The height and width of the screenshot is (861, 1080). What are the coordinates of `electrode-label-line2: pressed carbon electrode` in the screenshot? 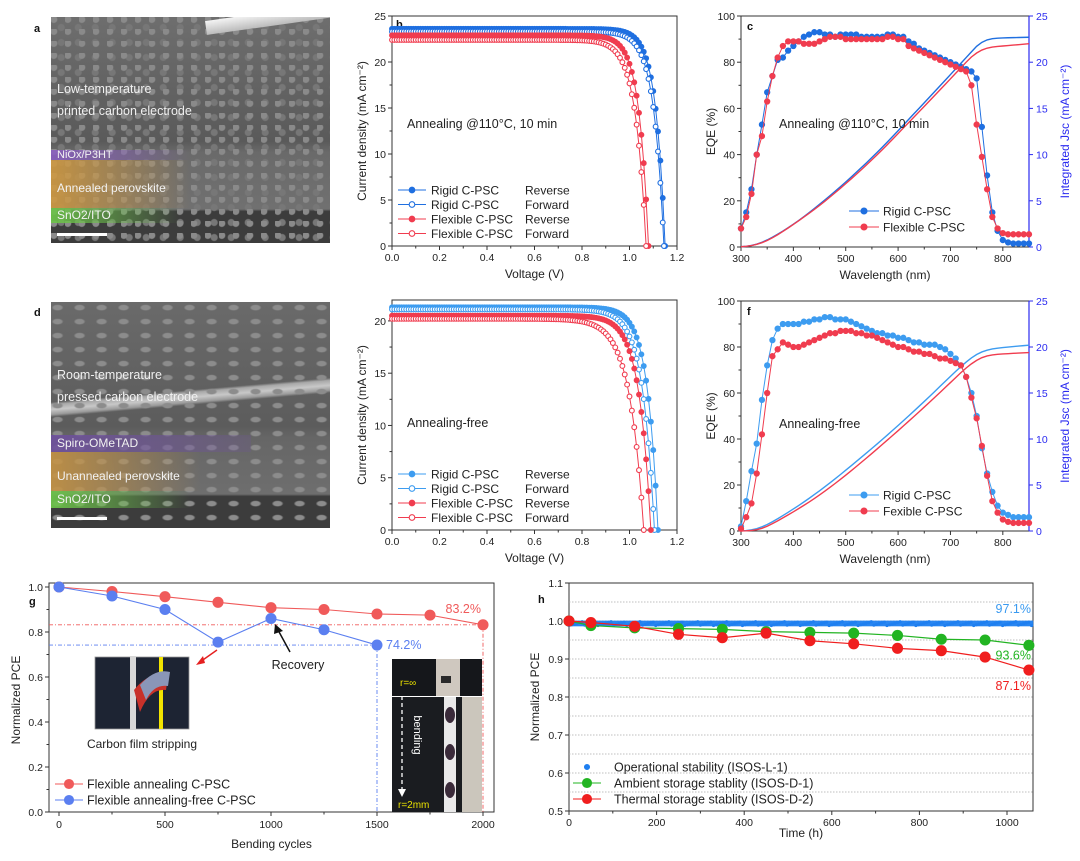 It's located at (128, 397).